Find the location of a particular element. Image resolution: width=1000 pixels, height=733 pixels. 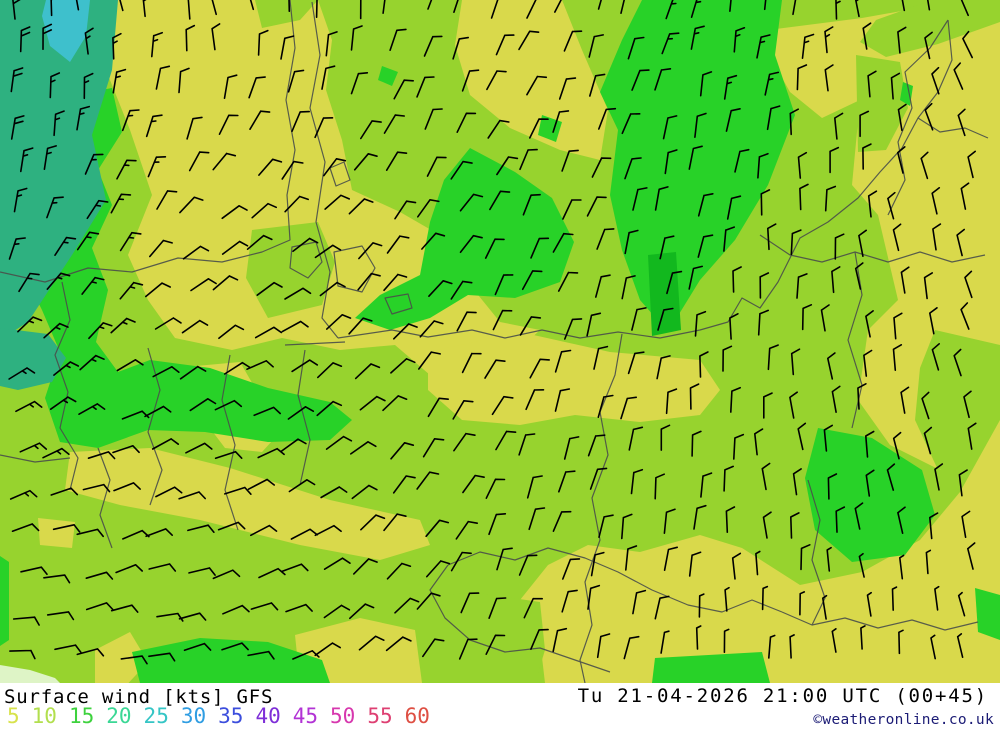

copyright: ©weatheronline.co.uk is located at coordinates (903, 720).